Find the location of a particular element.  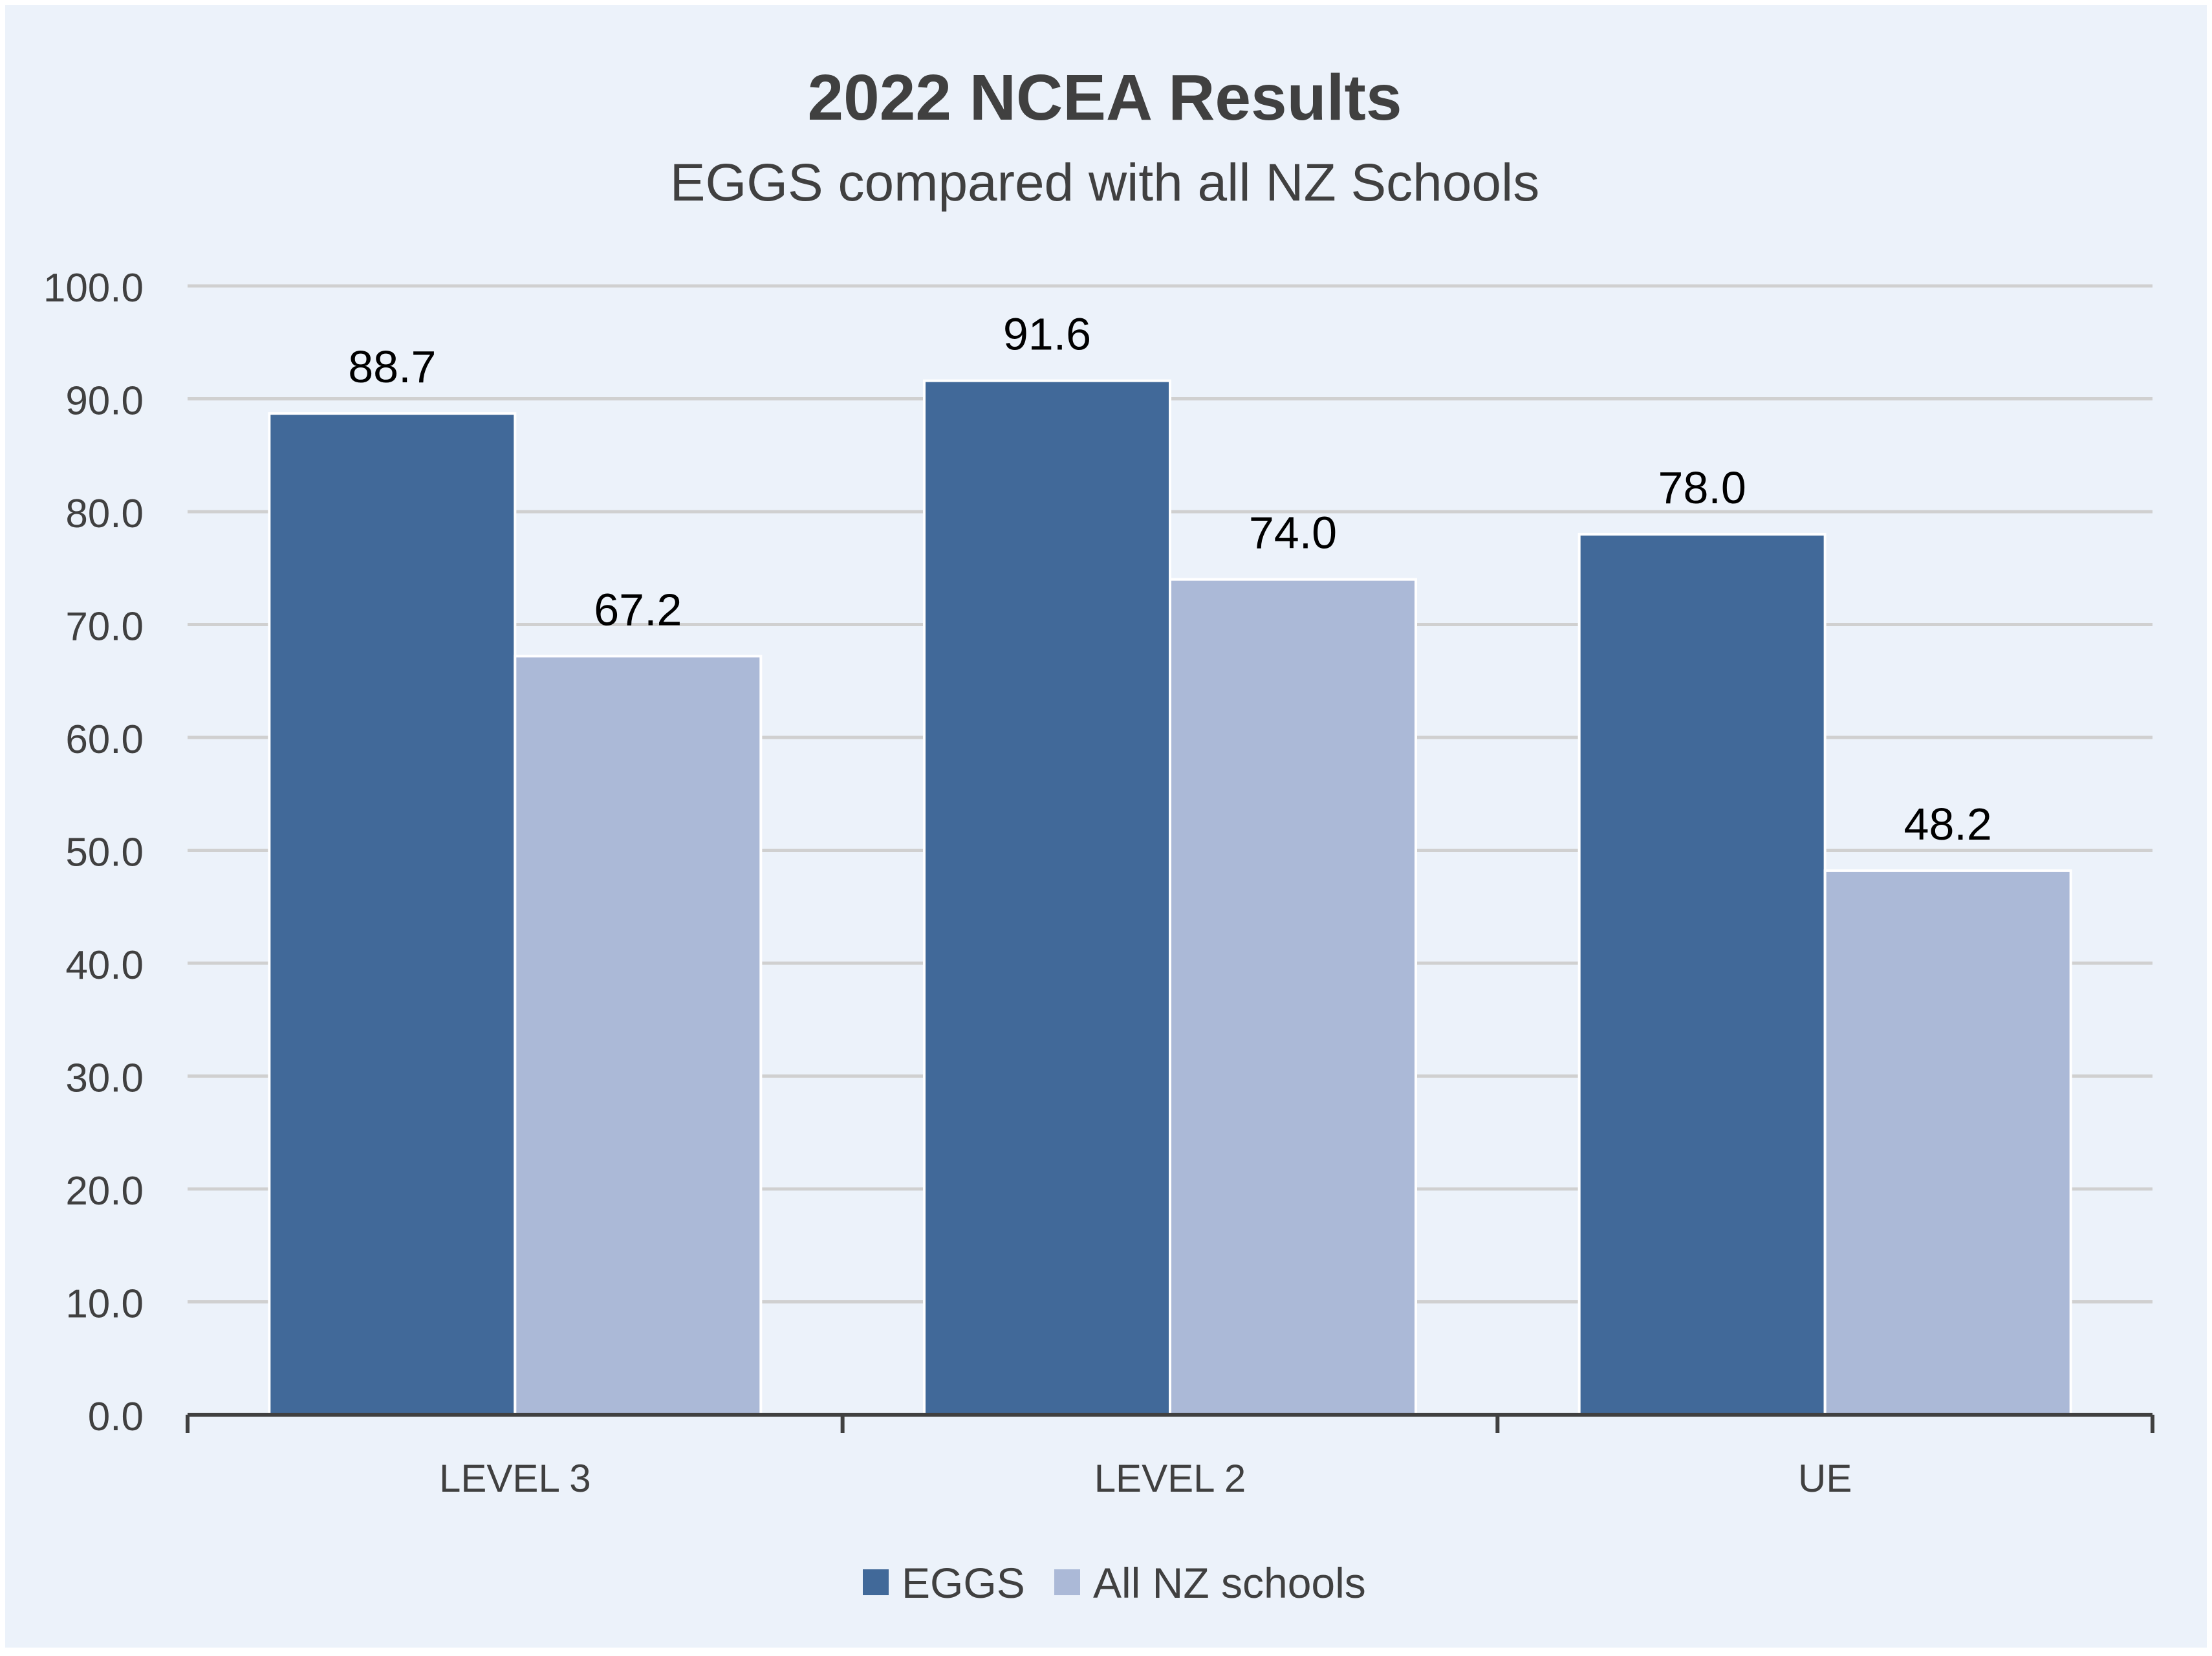

y-tick-label: 100.0 is located at coordinates (93, 288).